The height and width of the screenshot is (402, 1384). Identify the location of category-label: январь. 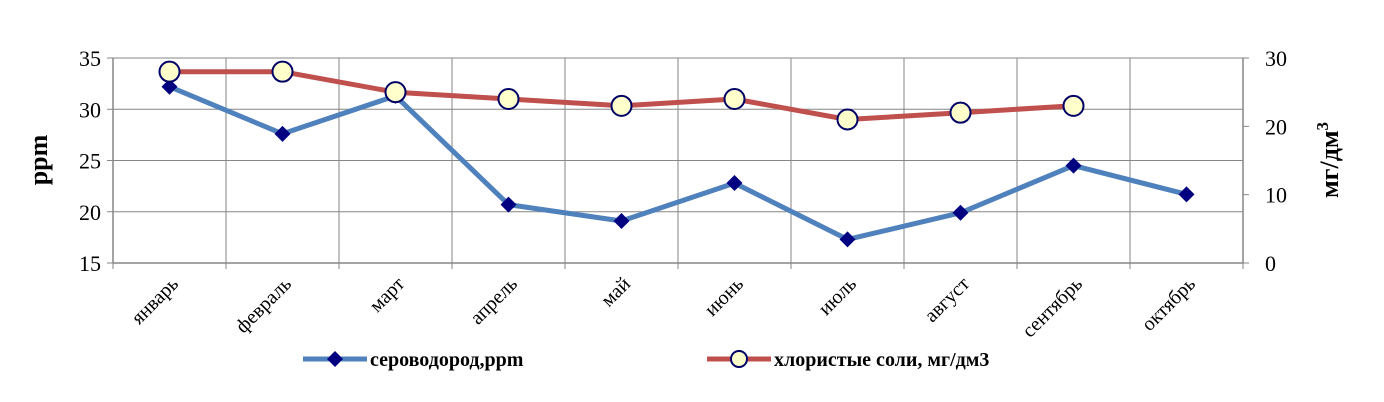
(155, 301).